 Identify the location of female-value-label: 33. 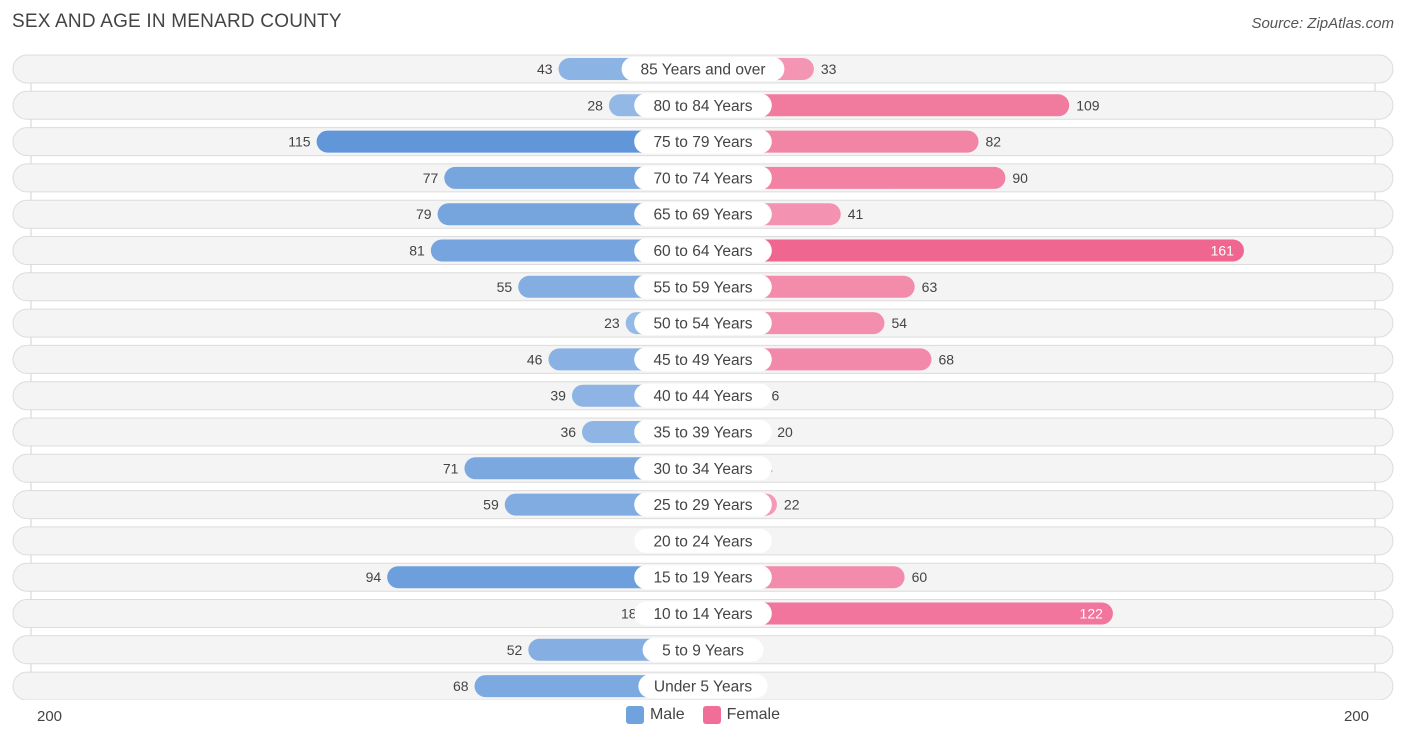
(829, 69).